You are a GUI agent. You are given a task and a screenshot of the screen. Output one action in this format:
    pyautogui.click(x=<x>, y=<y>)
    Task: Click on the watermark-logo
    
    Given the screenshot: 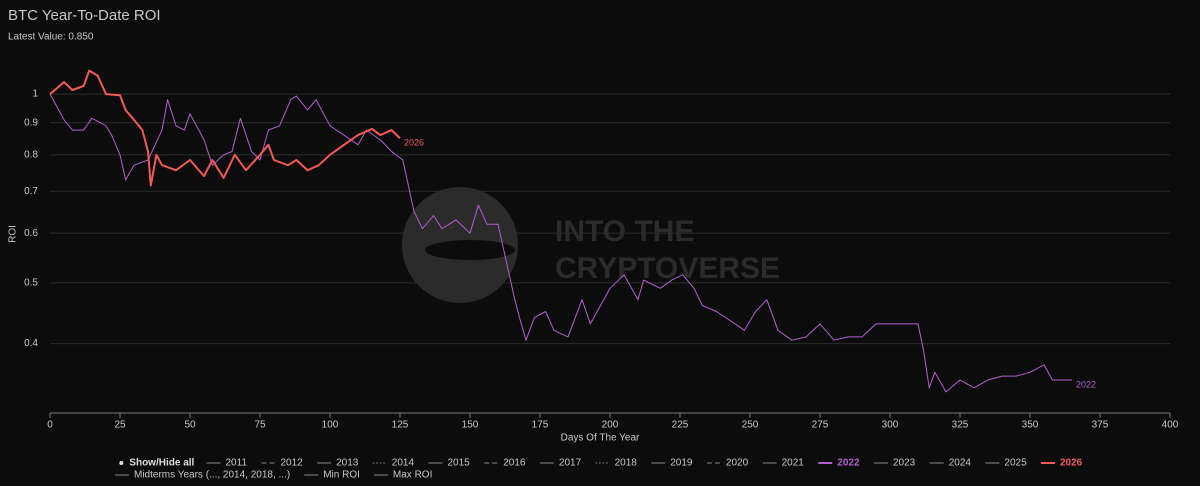 What is the action you would take?
    pyautogui.click(x=460, y=245)
    